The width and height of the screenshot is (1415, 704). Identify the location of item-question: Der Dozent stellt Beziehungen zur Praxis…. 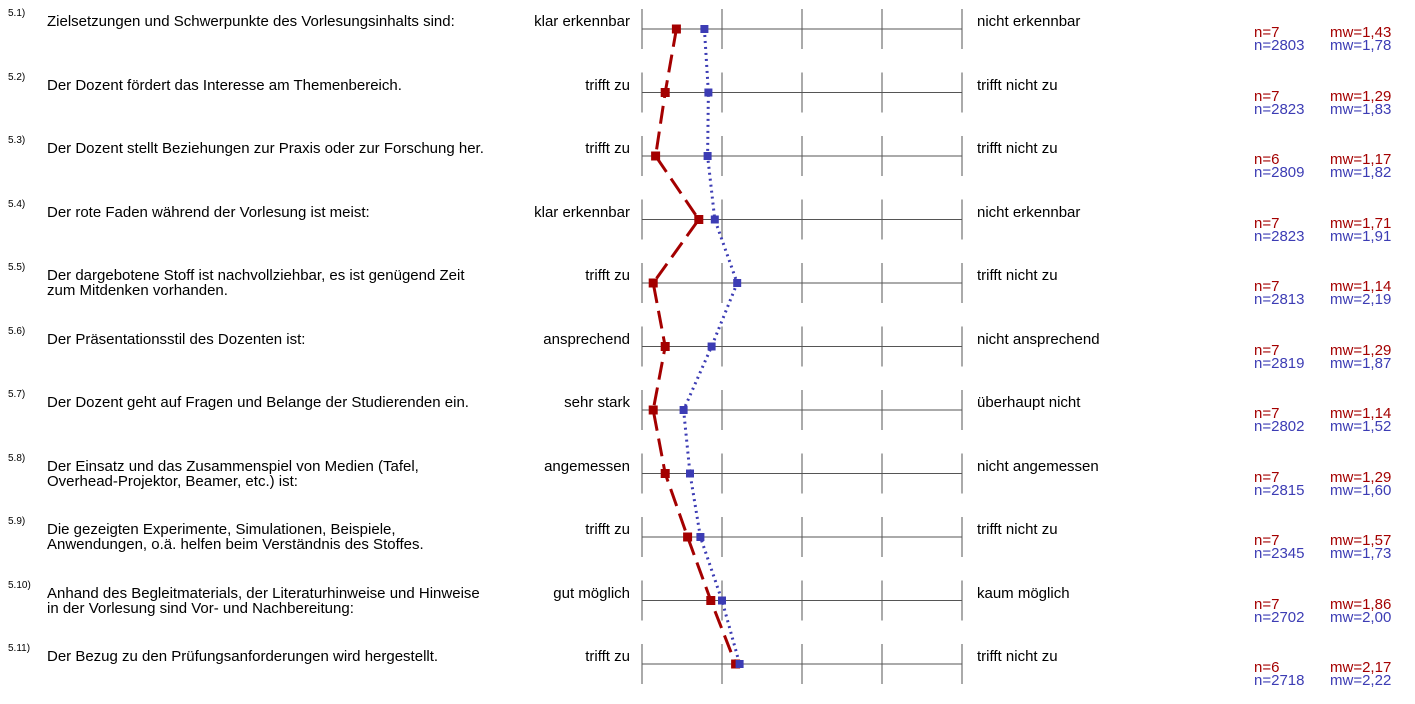
(265, 148).